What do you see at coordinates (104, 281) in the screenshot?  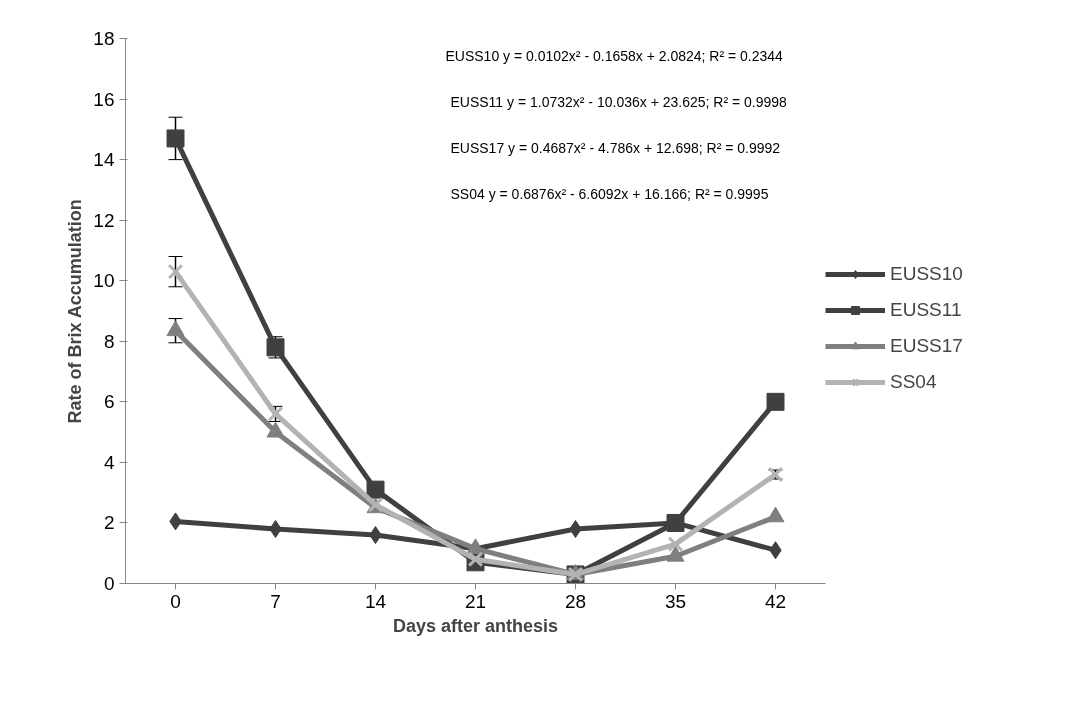 I see `y-tick-label: 10` at bounding box center [104, 281].